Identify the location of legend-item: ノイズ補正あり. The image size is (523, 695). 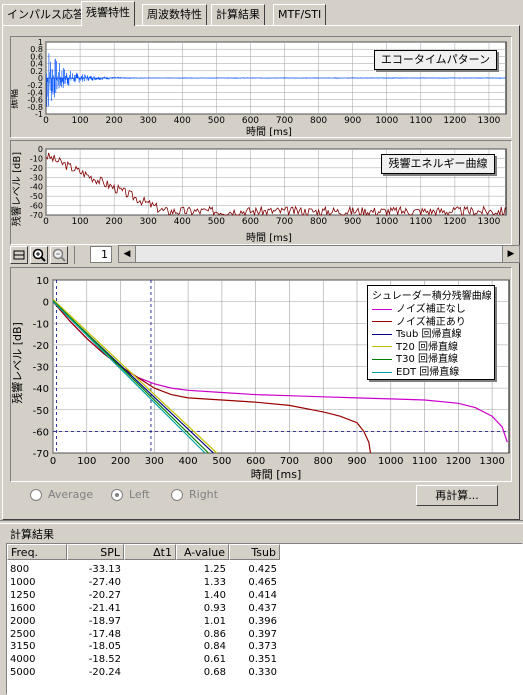
(419, 320).